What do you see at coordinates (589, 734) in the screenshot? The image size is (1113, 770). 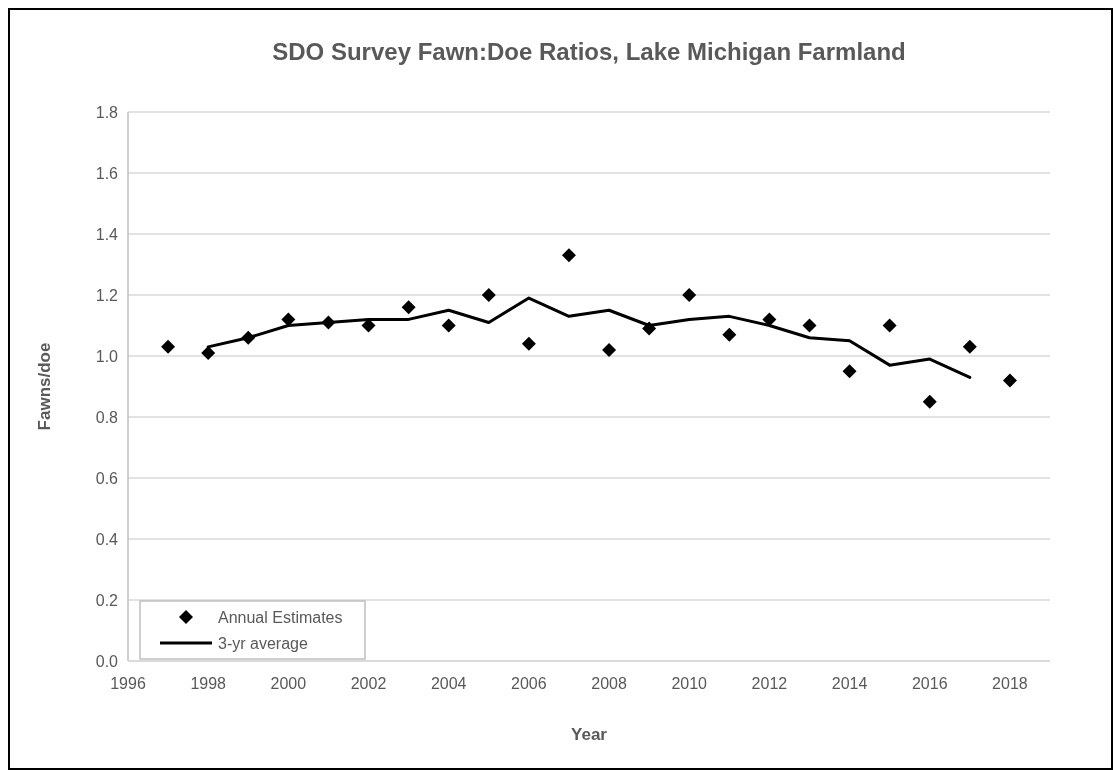 I see `x-axis-title: Year` at bounding box center [589, 734].